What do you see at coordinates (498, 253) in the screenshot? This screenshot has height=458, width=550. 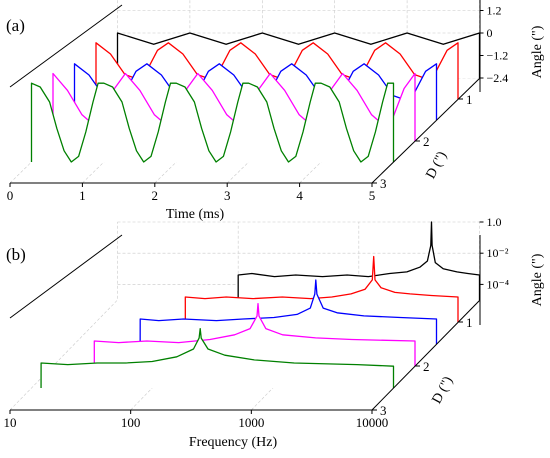 I see `angle-tick-label: 10⁻²` at bounding box center [498, 253].